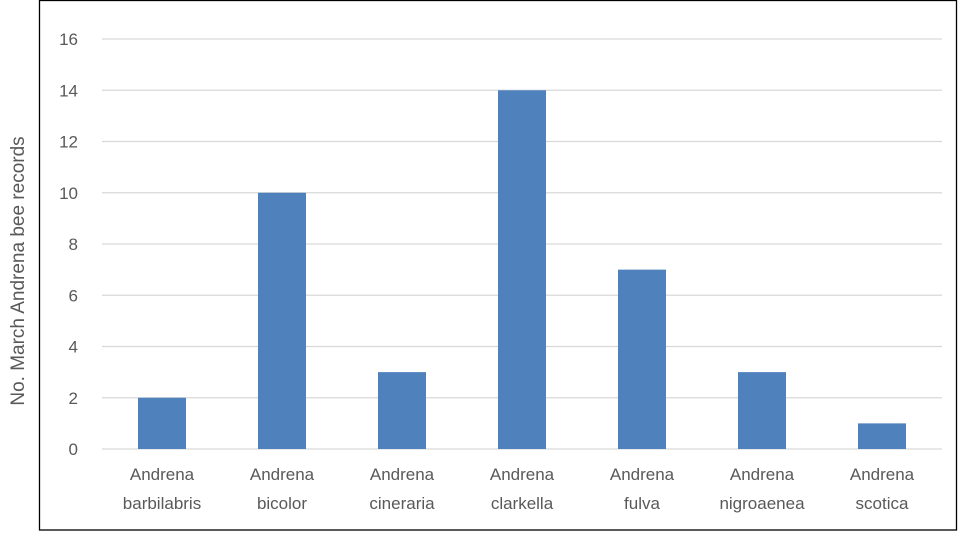 Image resolution: width=958 pixels, height=536 pixels. I want to click on y-tick-label: 6, so click(73, 295).